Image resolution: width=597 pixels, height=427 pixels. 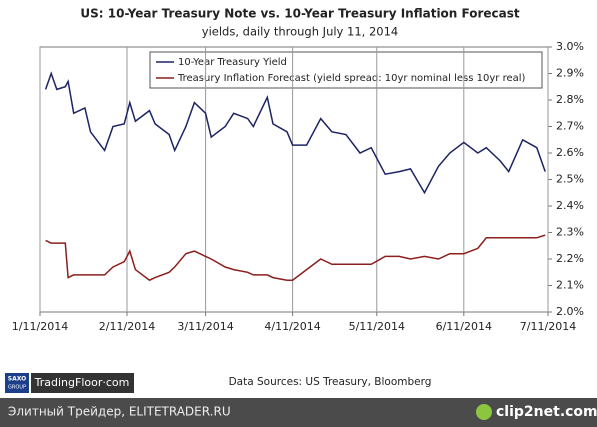 What do you see at coordinates (570, 311) in the screenshot?
I see `y-tick-label: 2.0%` at bounding box center [570, 311].